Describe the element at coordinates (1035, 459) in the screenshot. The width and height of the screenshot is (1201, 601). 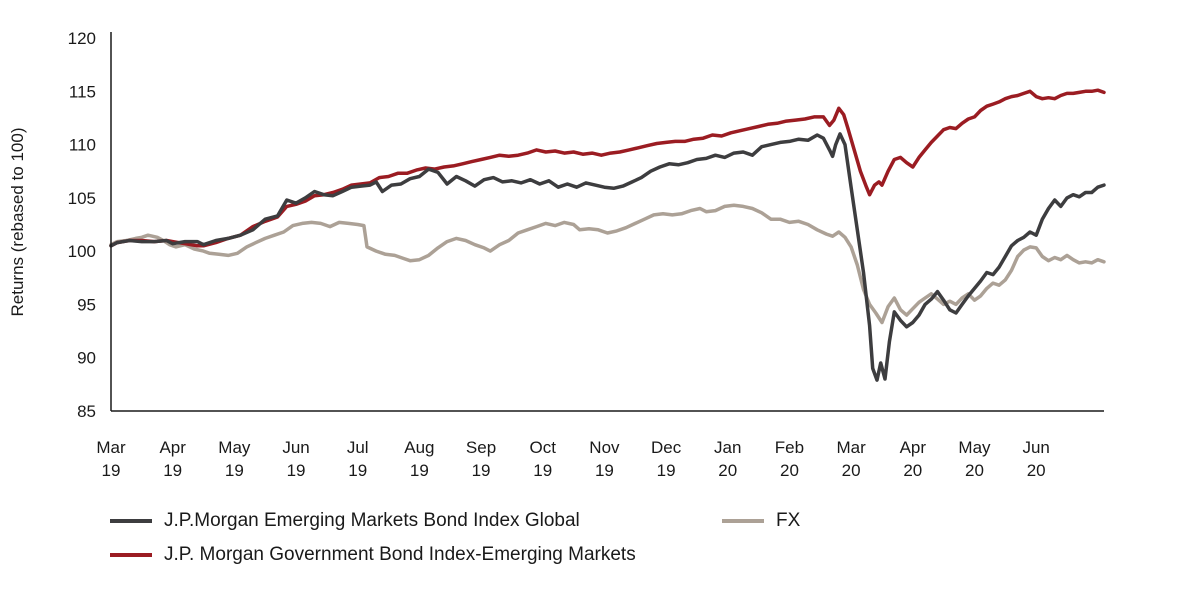
I see `x-tick-label: Jun 20` at that location.